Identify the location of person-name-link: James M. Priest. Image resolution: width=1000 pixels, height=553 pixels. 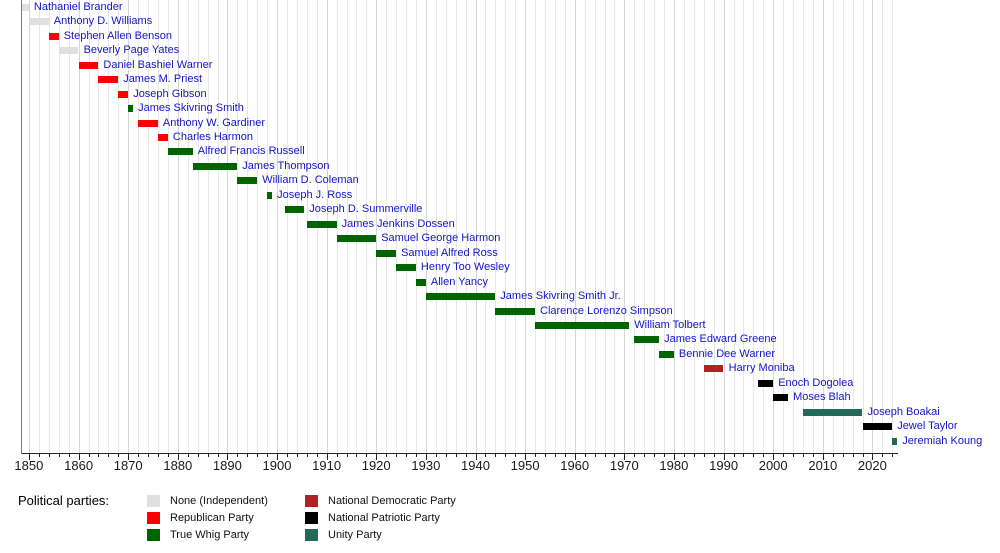
(163, 79).